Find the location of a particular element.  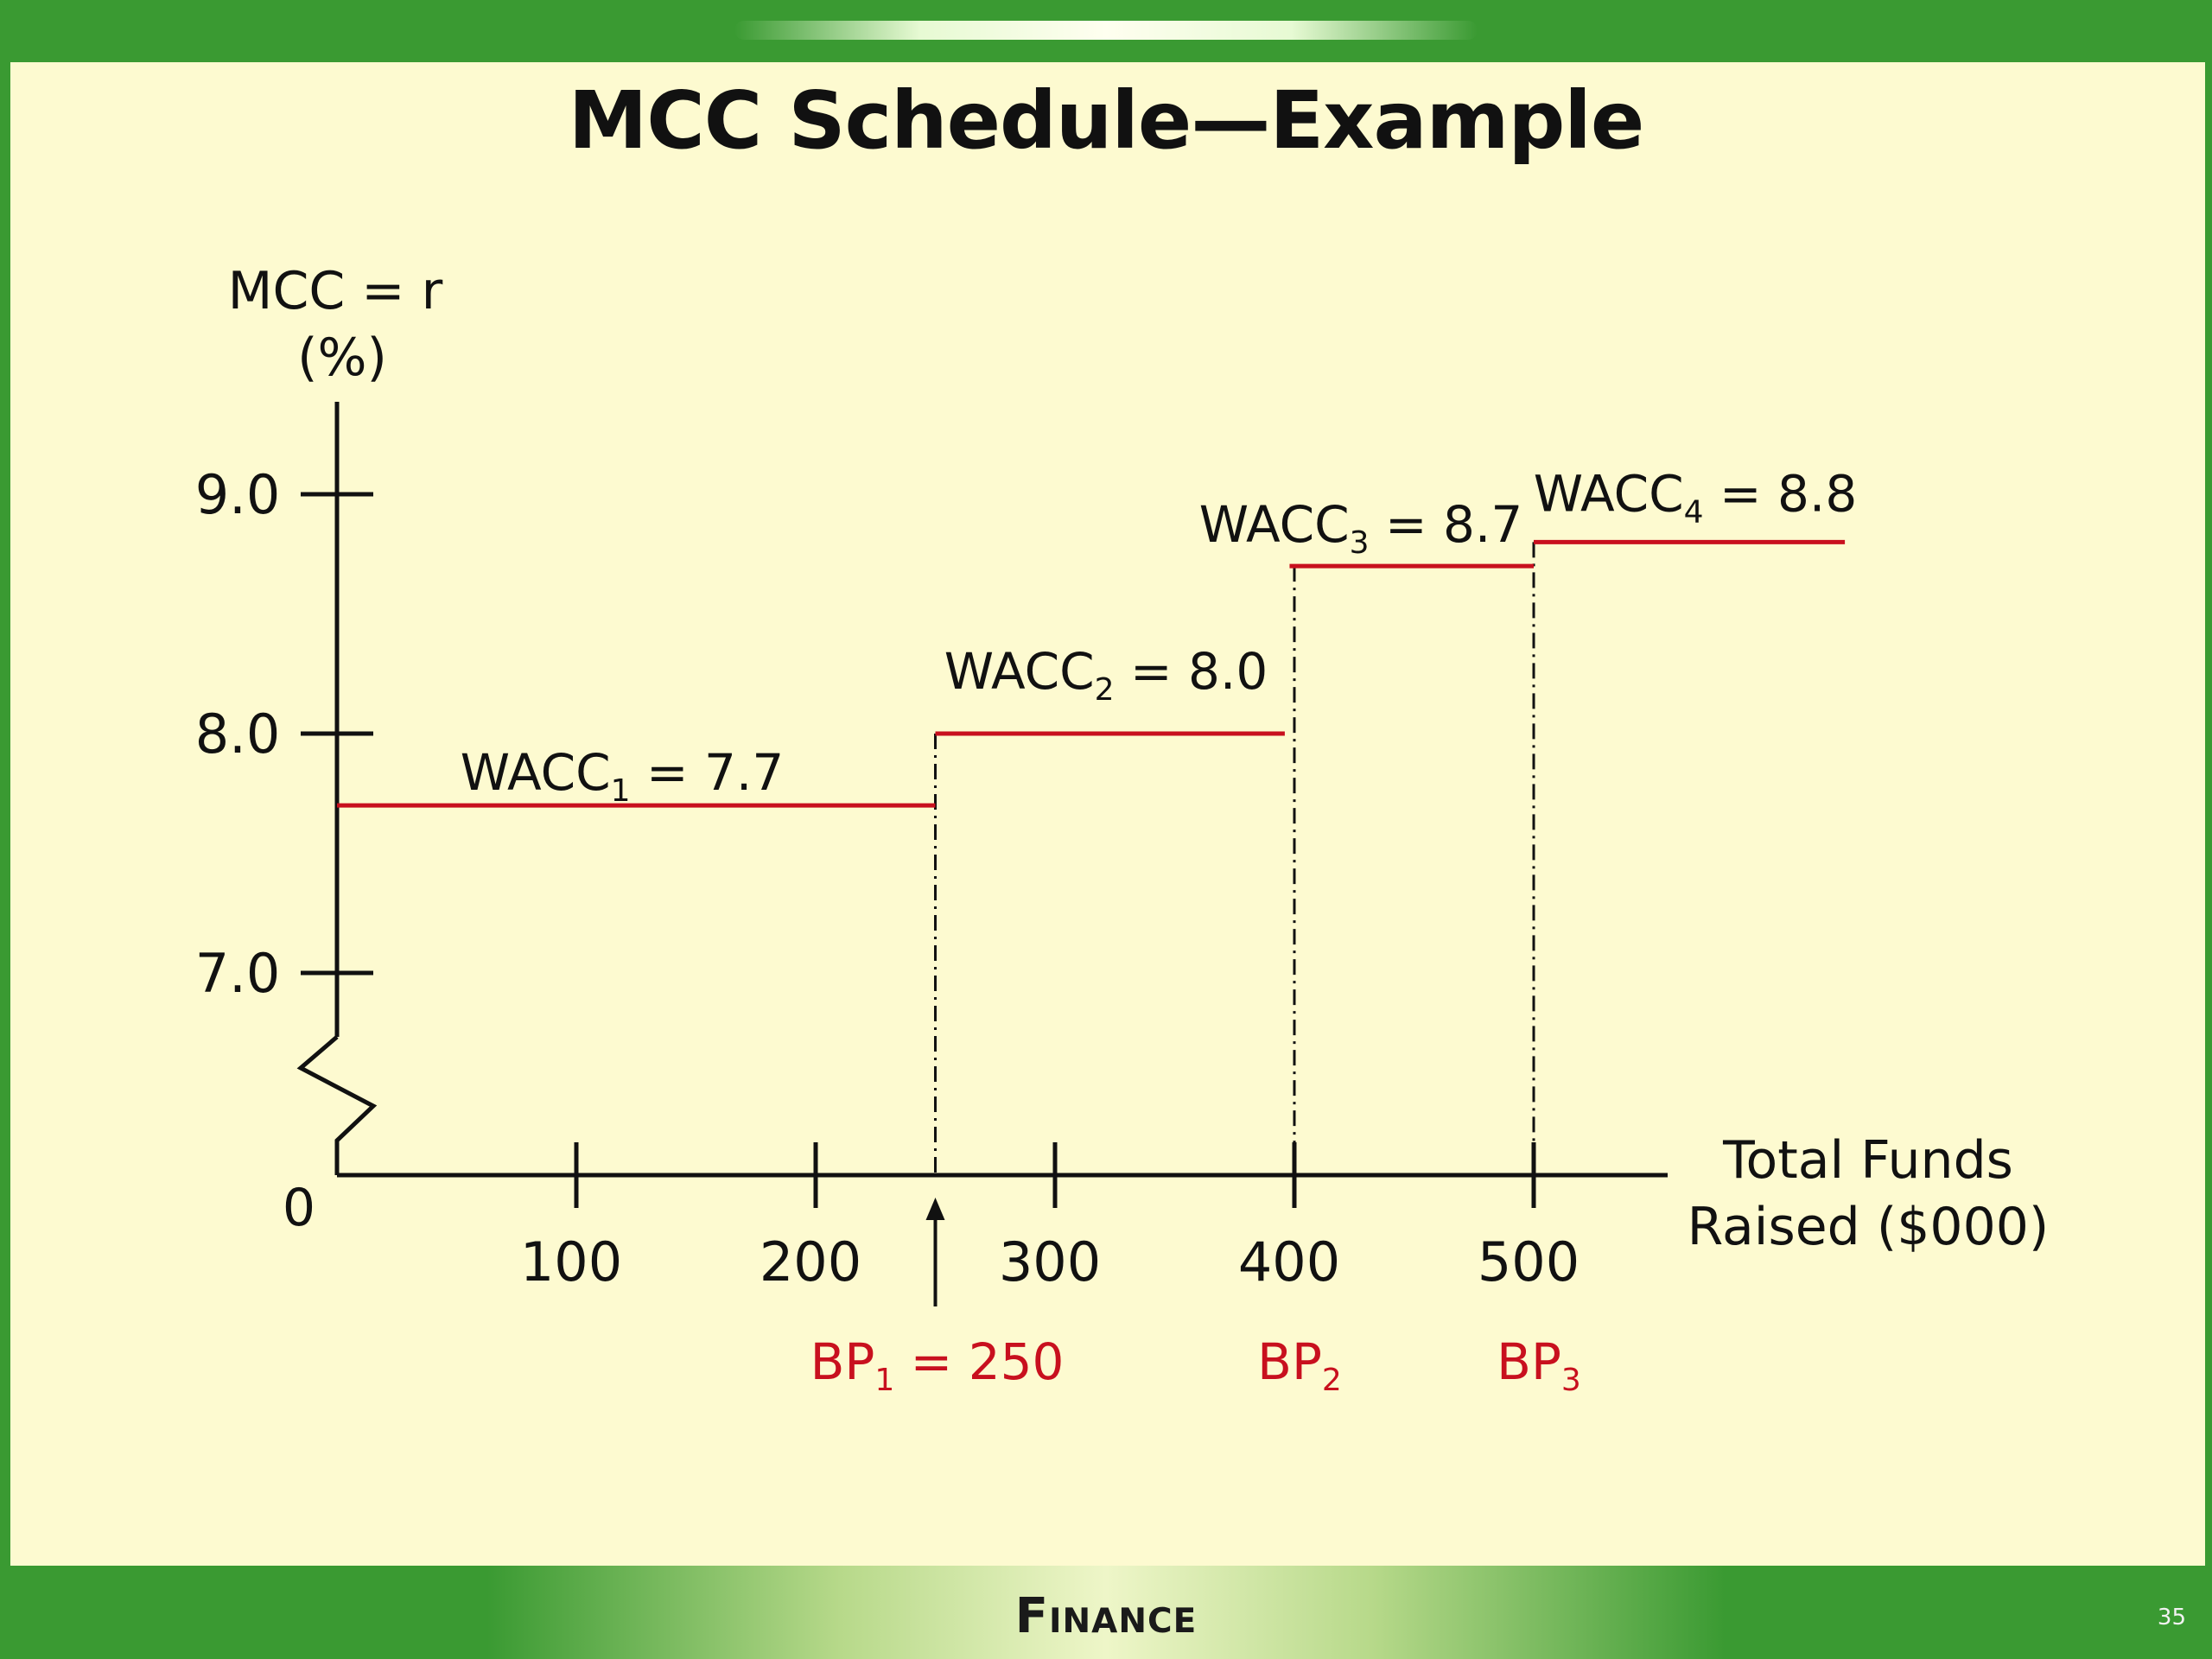

y-axis-title-line1: MCC = r is located at coordinates (335, 291).